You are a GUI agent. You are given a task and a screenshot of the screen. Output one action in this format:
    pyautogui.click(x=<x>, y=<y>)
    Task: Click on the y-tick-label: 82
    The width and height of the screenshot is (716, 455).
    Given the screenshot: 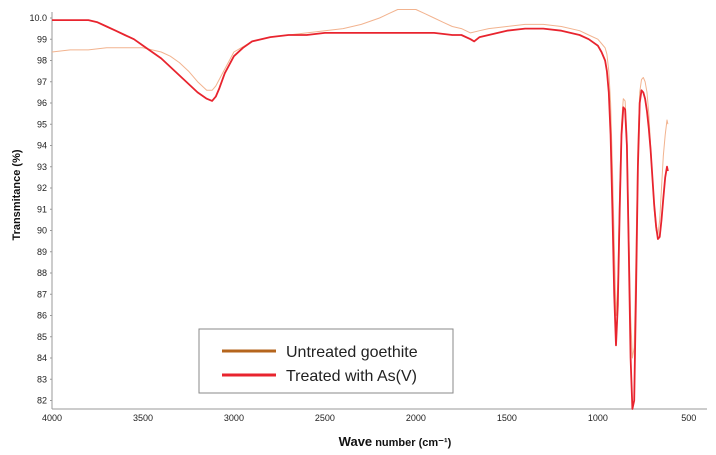 What is the action you would take?
    pyautogui.click(x=42, y=401)
    